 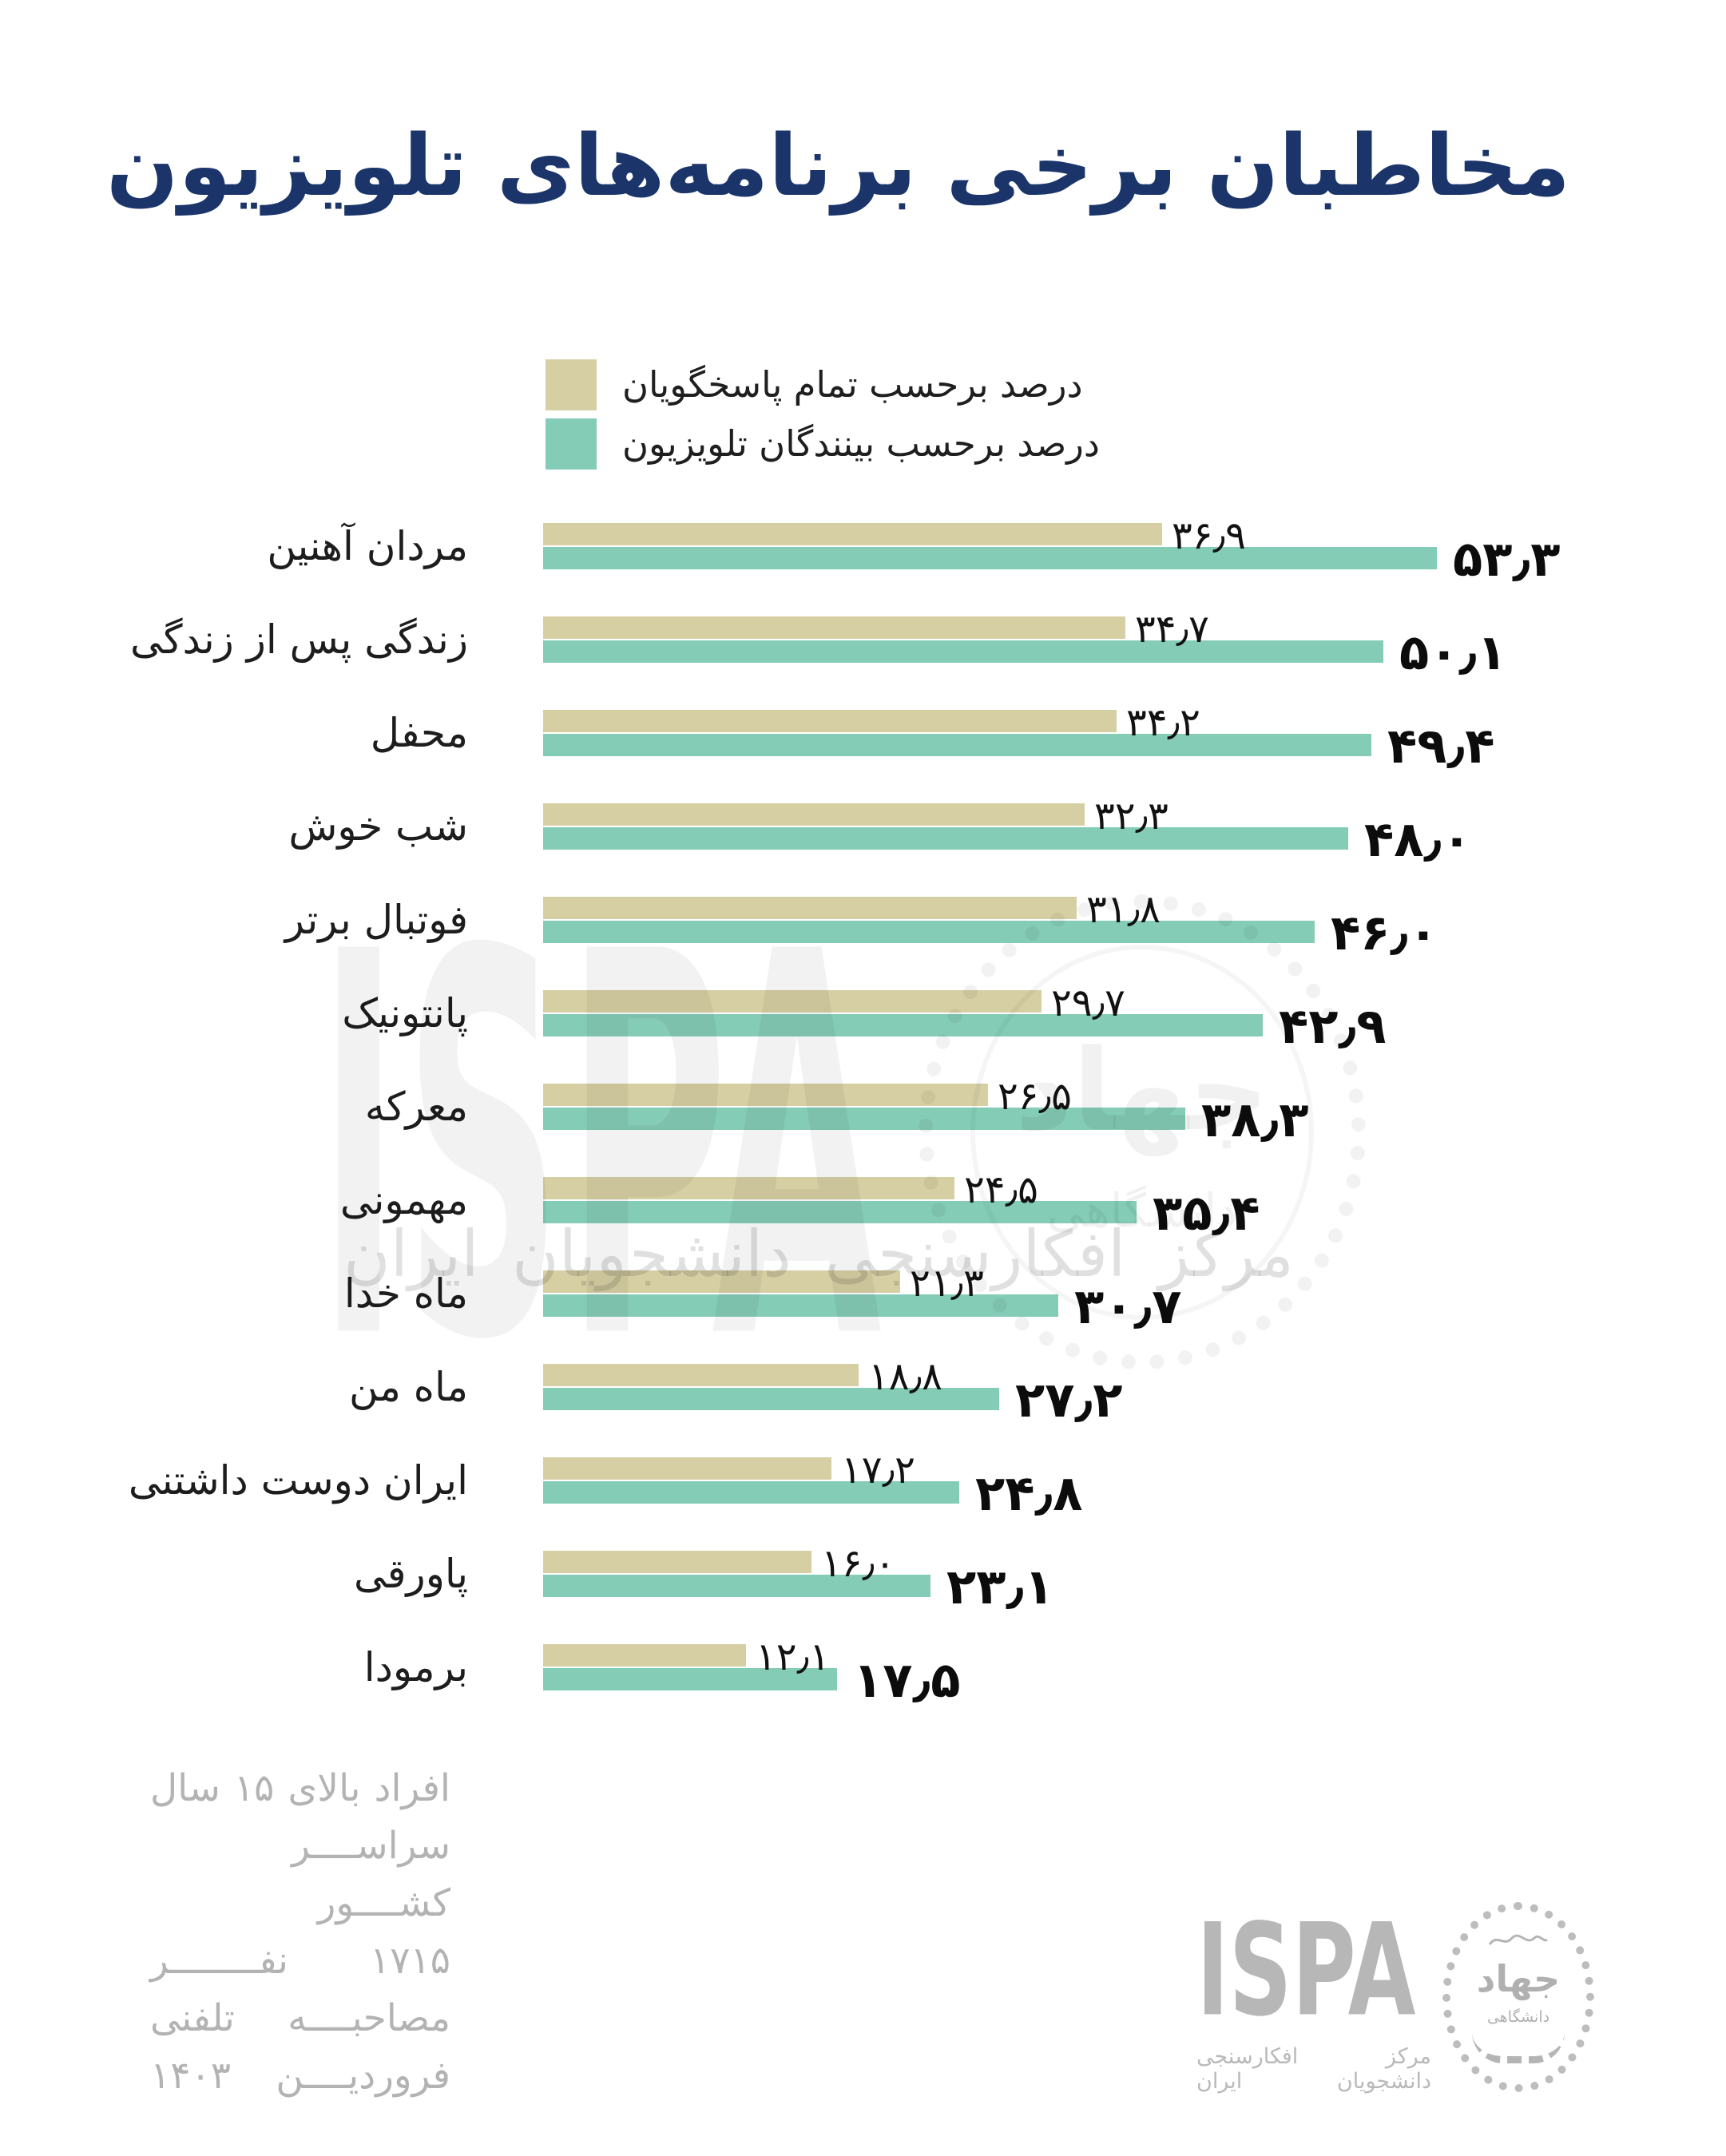 I want to click on note-line: فروردیــــن ۱۴۰۳, so click(x=300, y=2076).